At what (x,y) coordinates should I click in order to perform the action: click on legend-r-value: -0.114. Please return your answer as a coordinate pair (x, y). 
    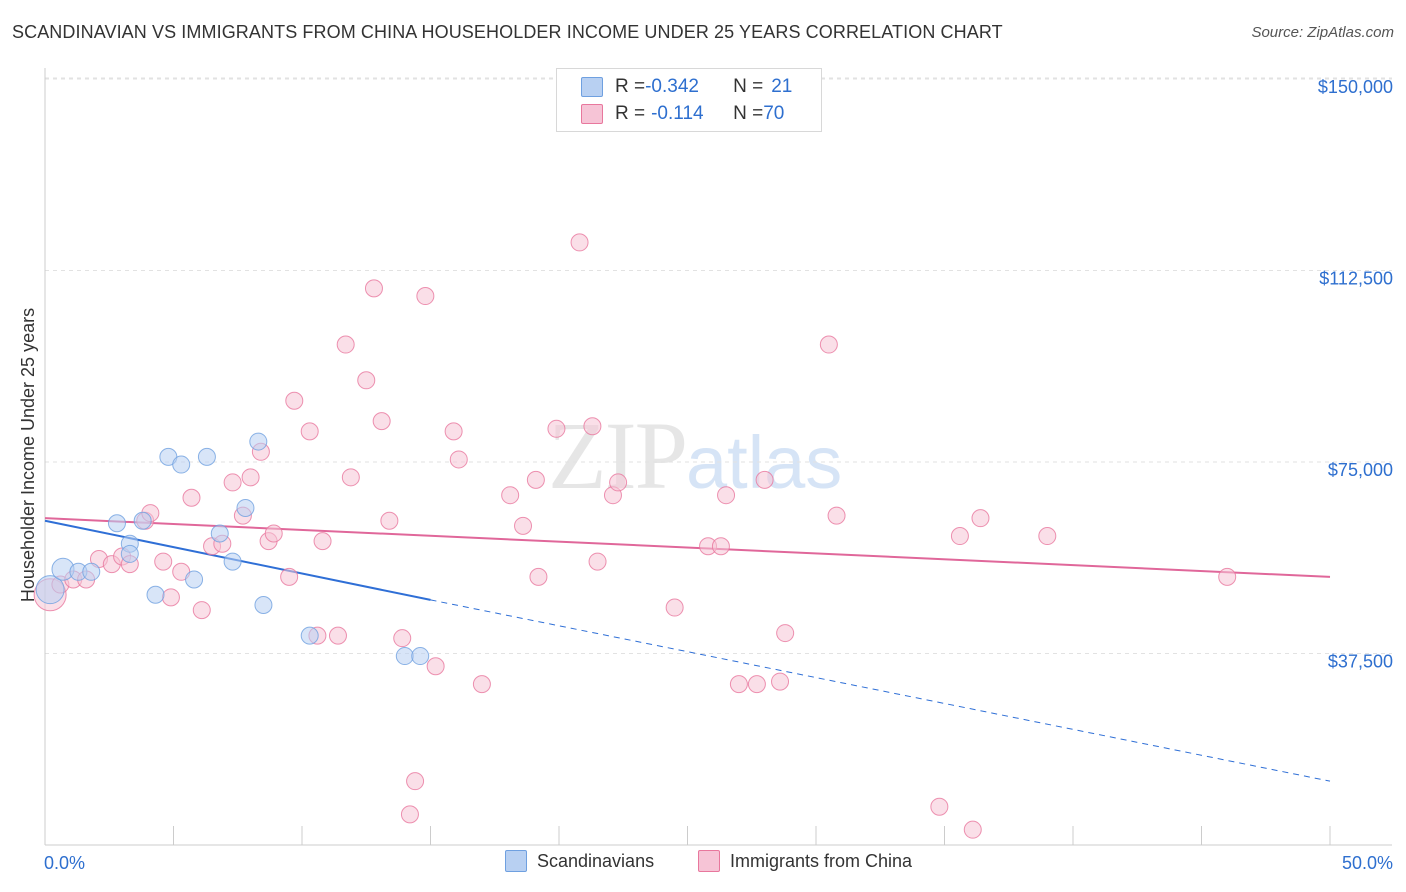
    Looking at the image, I should click on (677, 113).